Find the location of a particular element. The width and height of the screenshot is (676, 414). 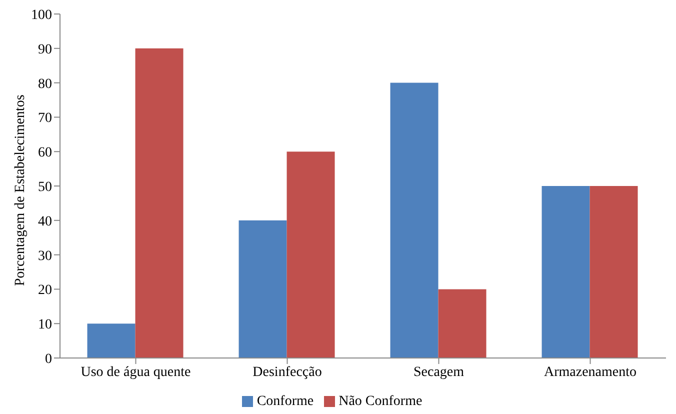

legend-label: Conforme is located at coordinates (285, 401).